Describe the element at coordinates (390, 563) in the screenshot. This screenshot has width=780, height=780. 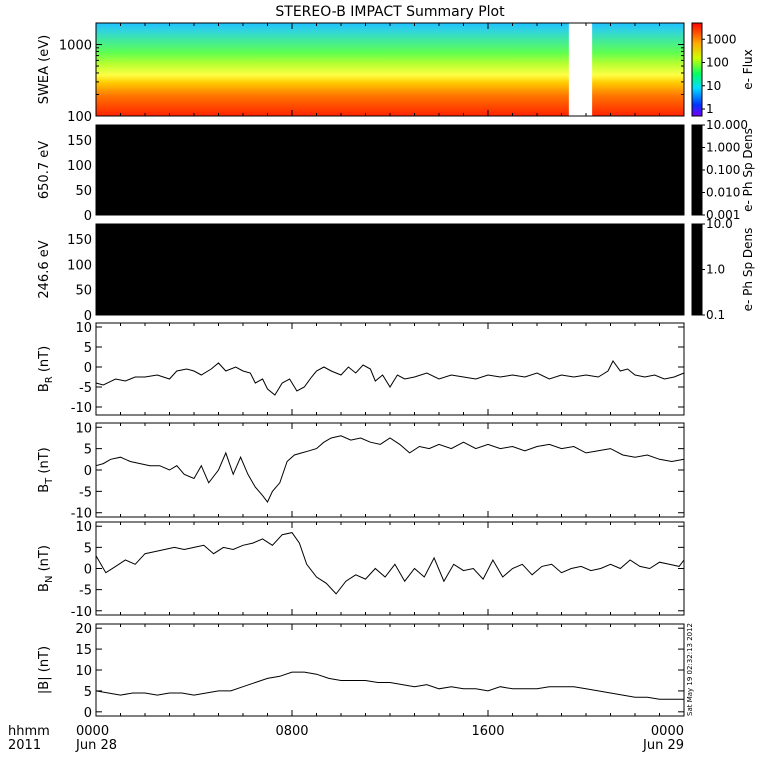
I see `series-line-bn` at that location.